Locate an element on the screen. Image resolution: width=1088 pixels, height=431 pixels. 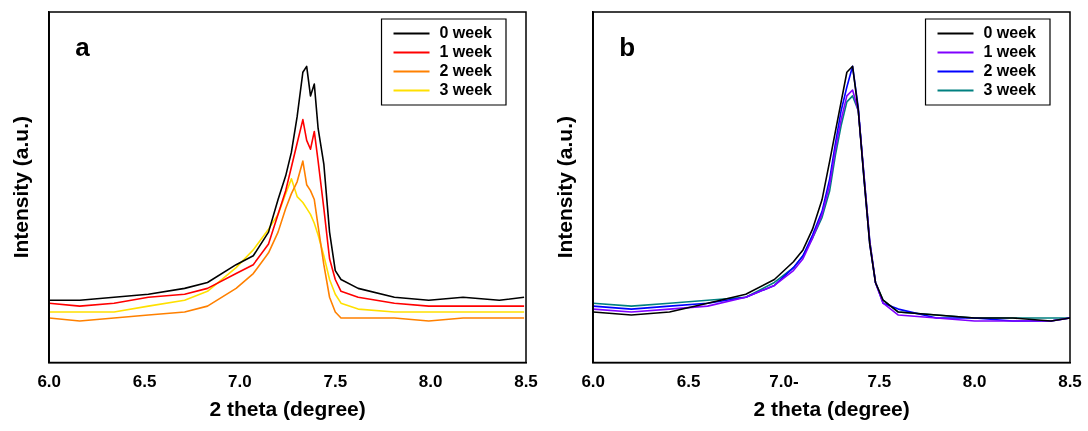
x-tick-label: 7.0- is located at coordinates (784, 382).